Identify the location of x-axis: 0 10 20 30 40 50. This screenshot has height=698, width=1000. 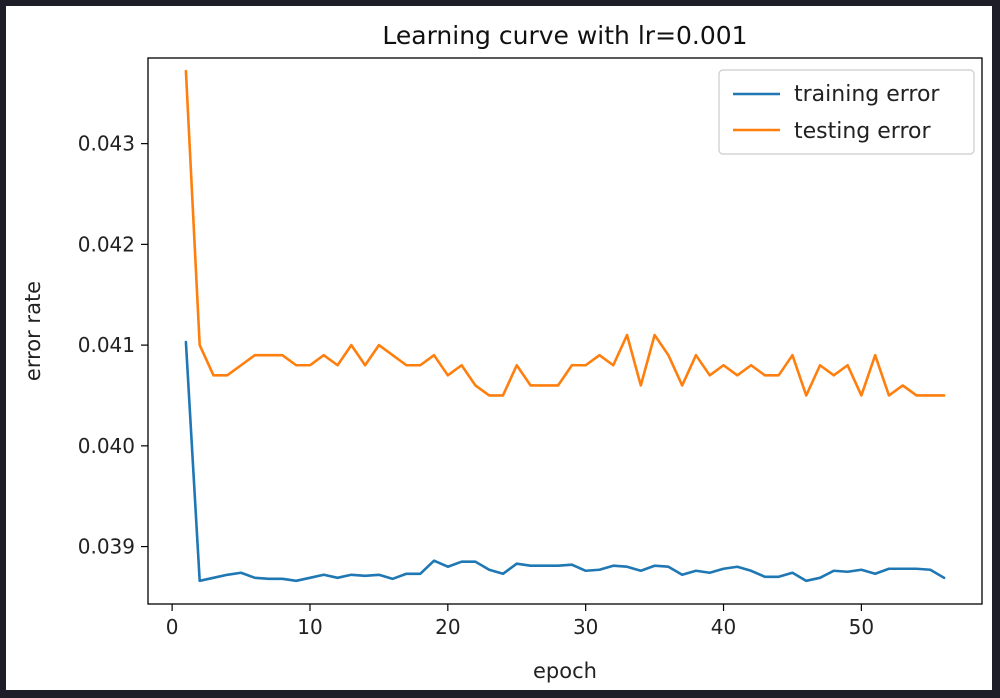
(520, 621).